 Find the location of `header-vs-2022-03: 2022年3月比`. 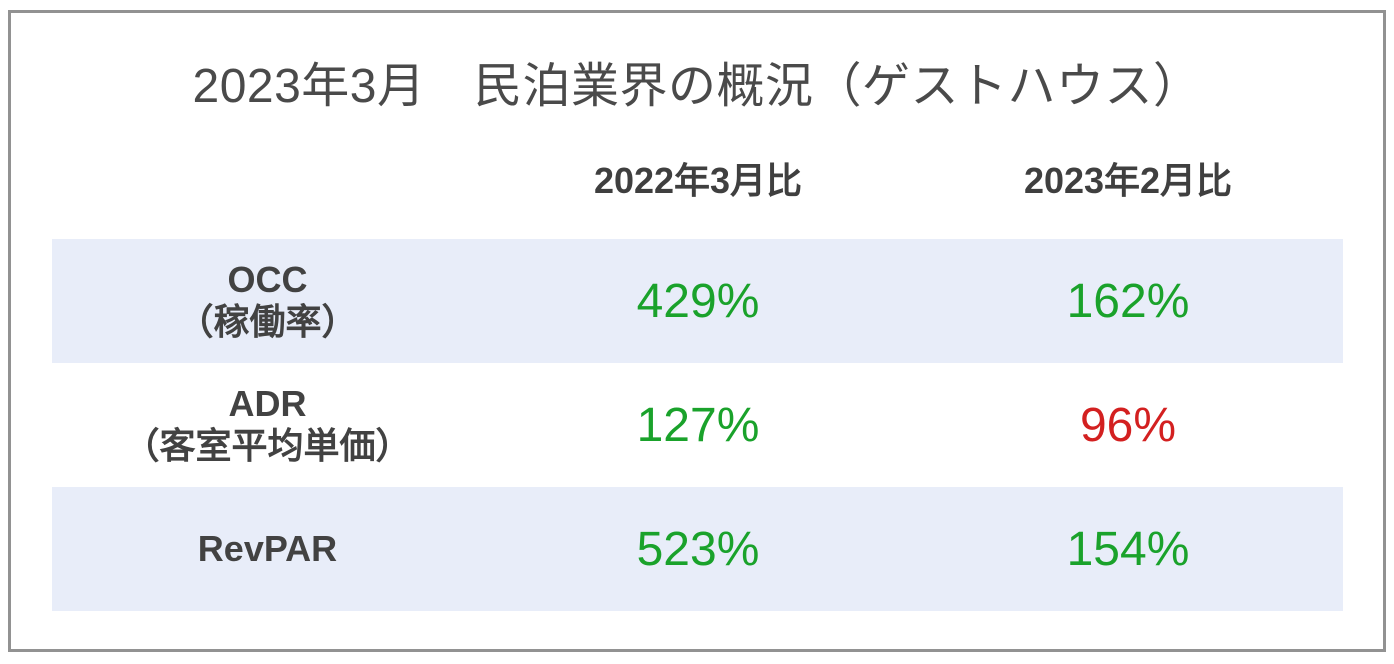

header-vs-2022-03: 2022年3月比 is located at coordinates (698, 180).